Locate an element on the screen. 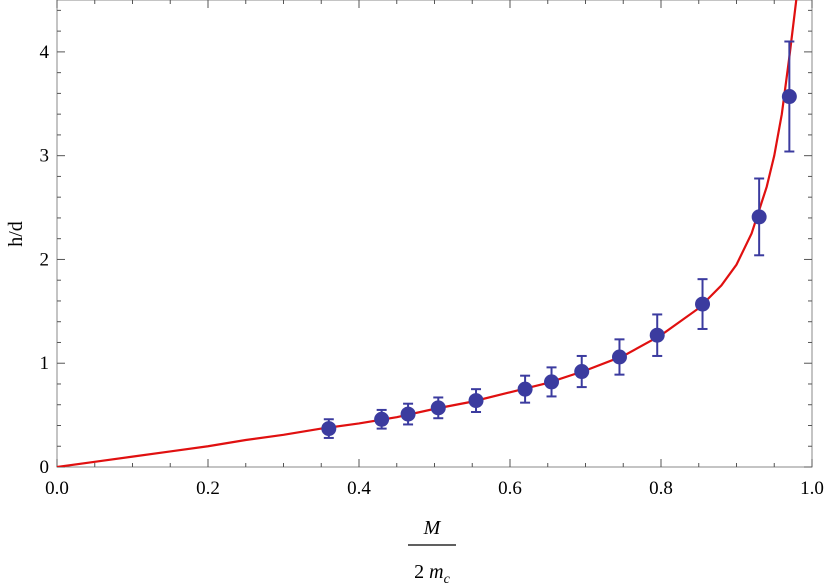 This screenshot has height=586, width=830. x-axis-label-denominator-var: m is located at coordinates (436, 572).